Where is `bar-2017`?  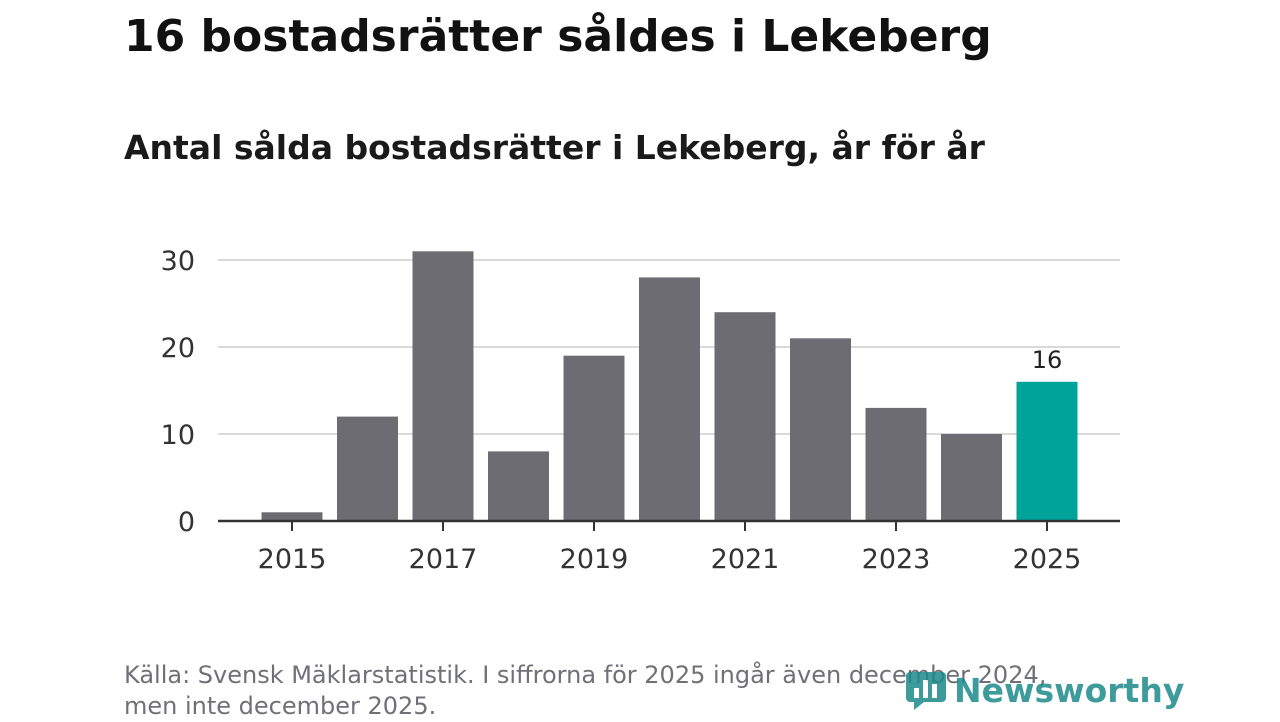 bar-2017 is located at coordinates (443, 386).